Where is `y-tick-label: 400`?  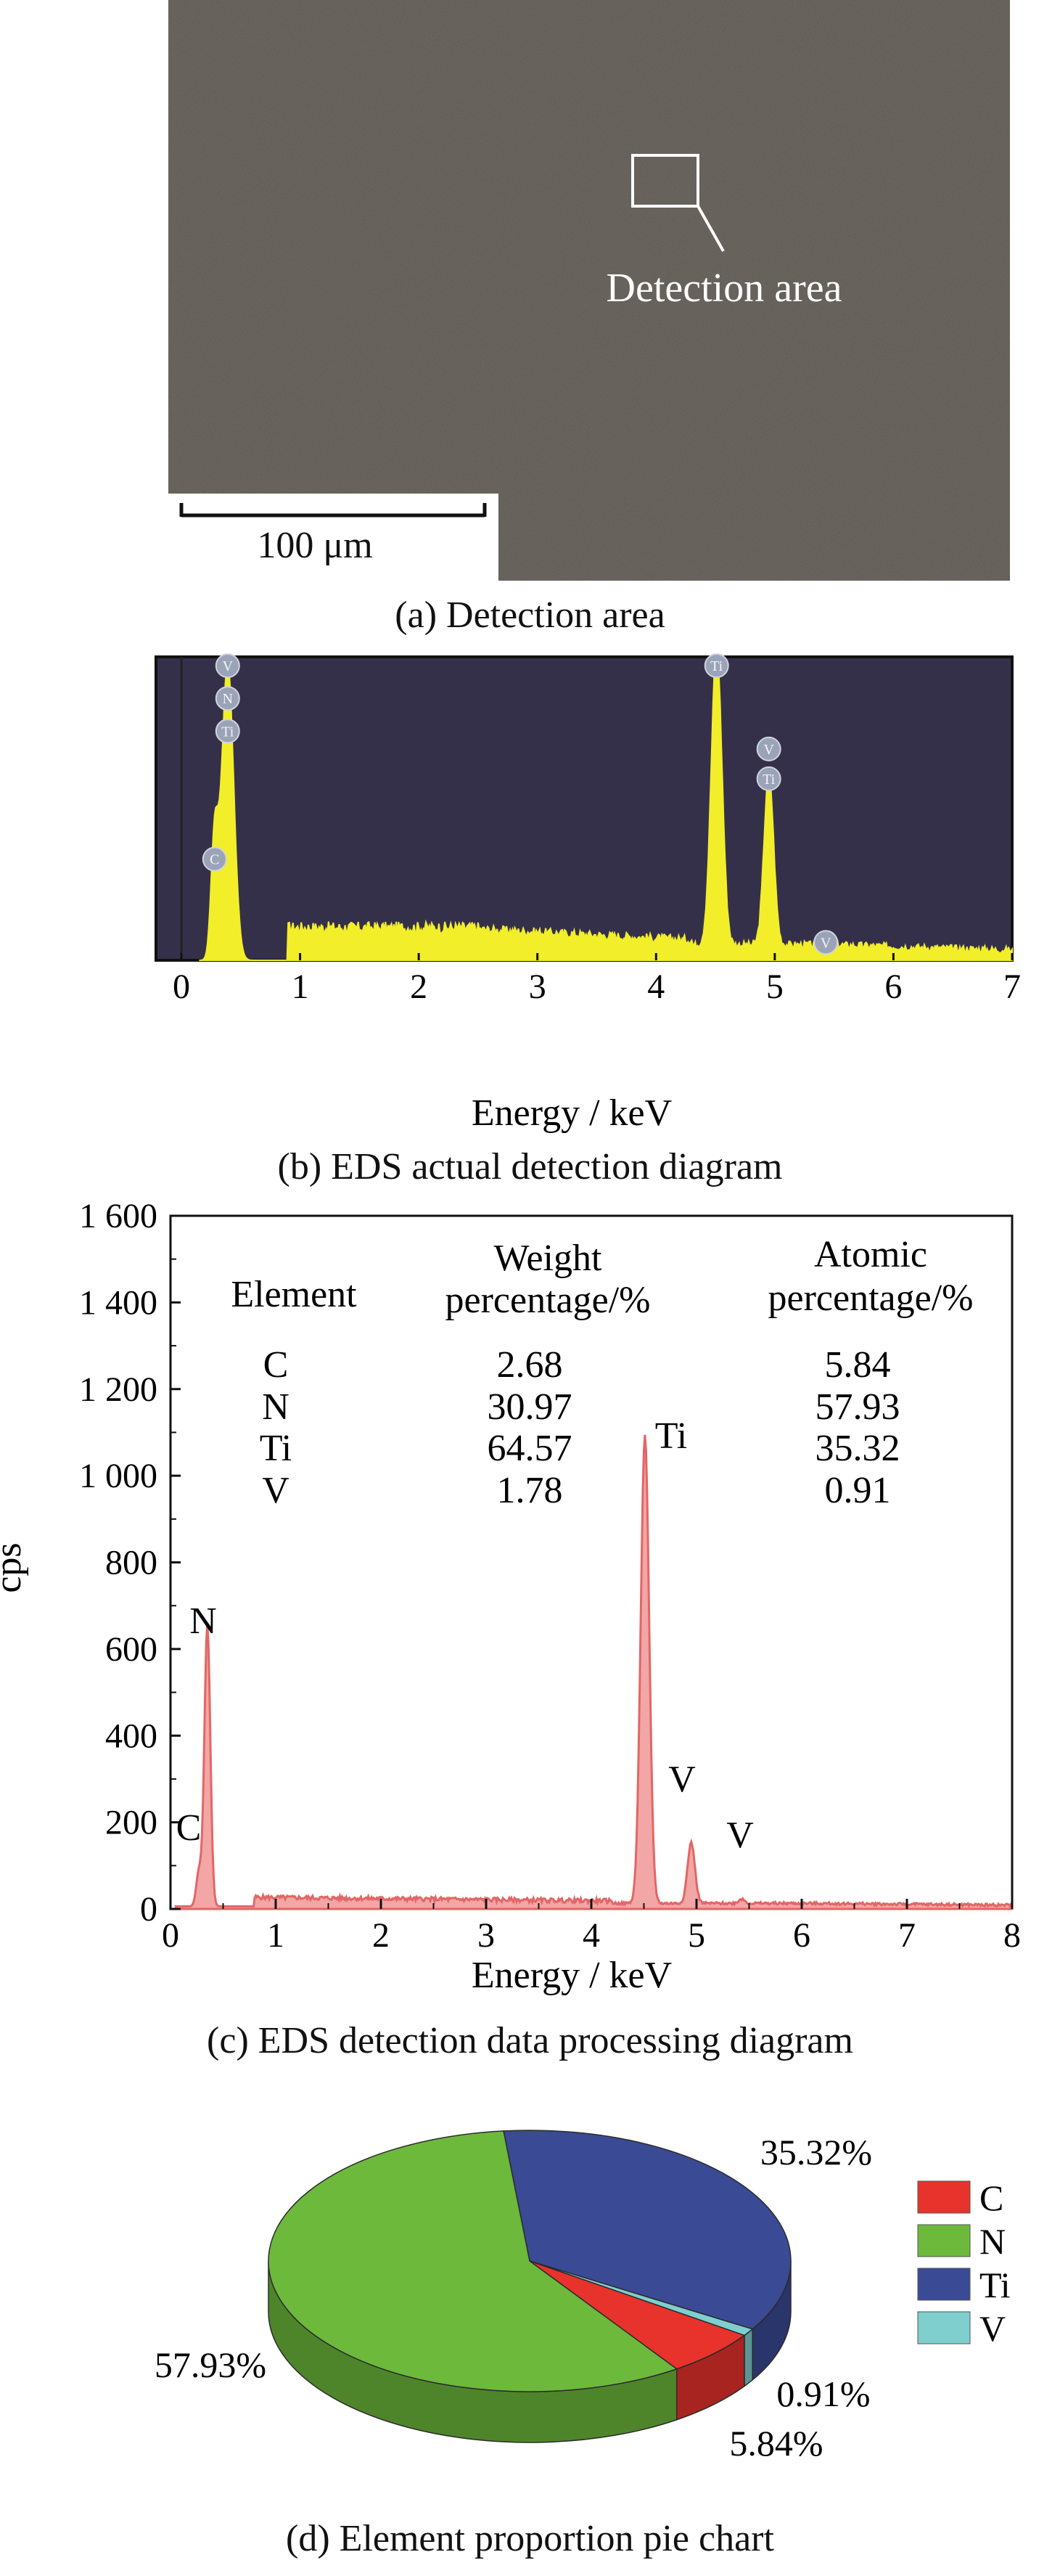
y-tick-label: 400 is located at coordinates (131, 1736).